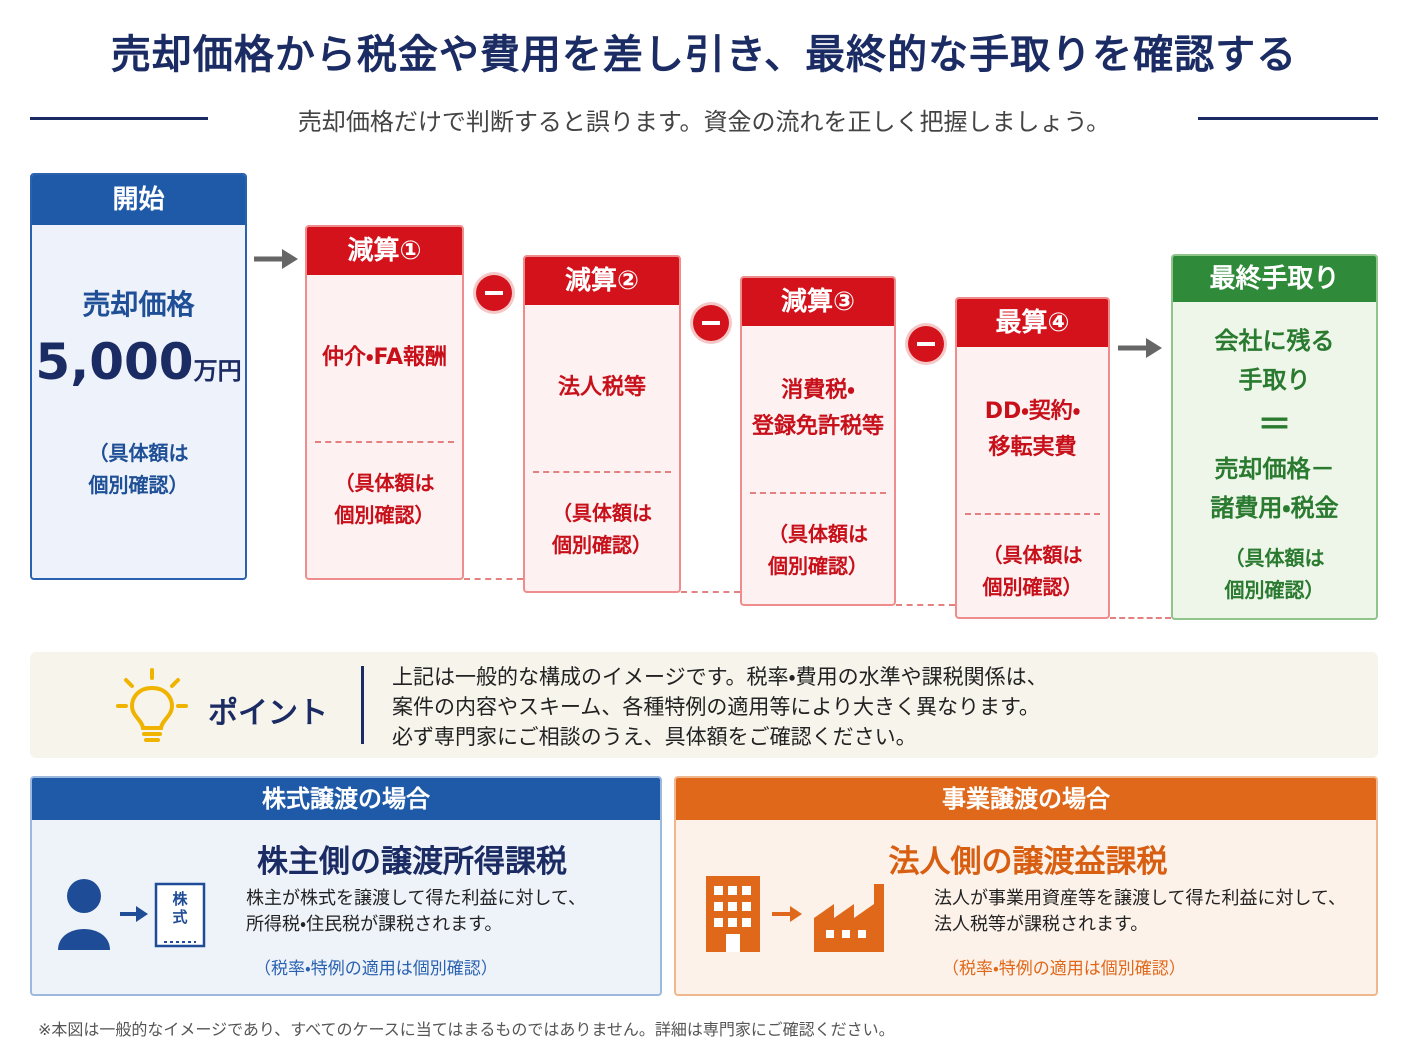 This screenshot has width=1408, height=1056. I want to click on step-box: 最算④ DD・契約・ 移転実費 （具体額は 個別確認）, so click(1032, 458).